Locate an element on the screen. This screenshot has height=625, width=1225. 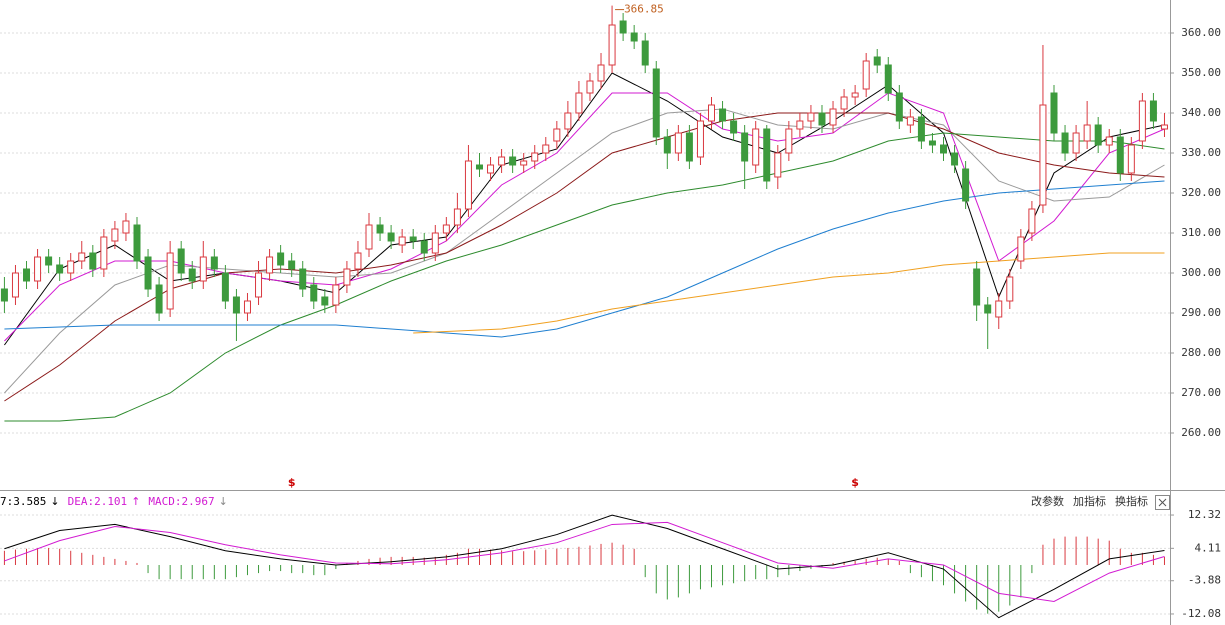
y-tick-label: -12.08 is located at coordinates (1201, 613).